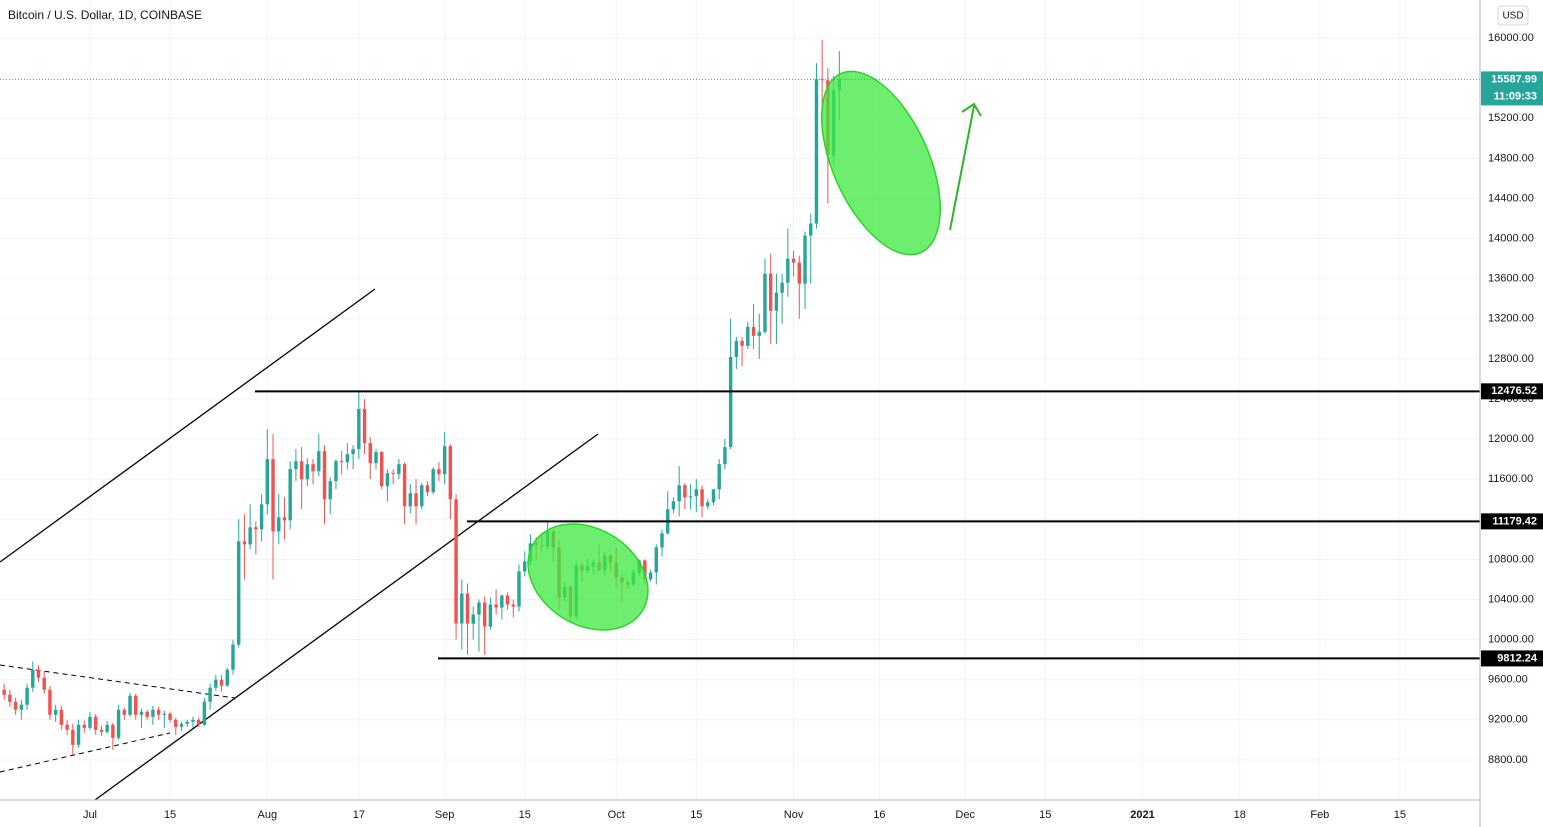 This screenshot has height=827, width=1543. I want to click on y-tick-label: 9600.00, so click(1508, 680).